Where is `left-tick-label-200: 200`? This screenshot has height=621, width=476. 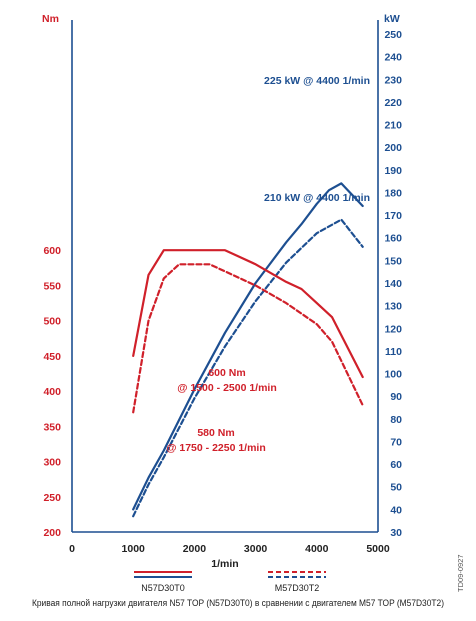 left-tick-label-200: 200 is located at coordinates (52, 533).